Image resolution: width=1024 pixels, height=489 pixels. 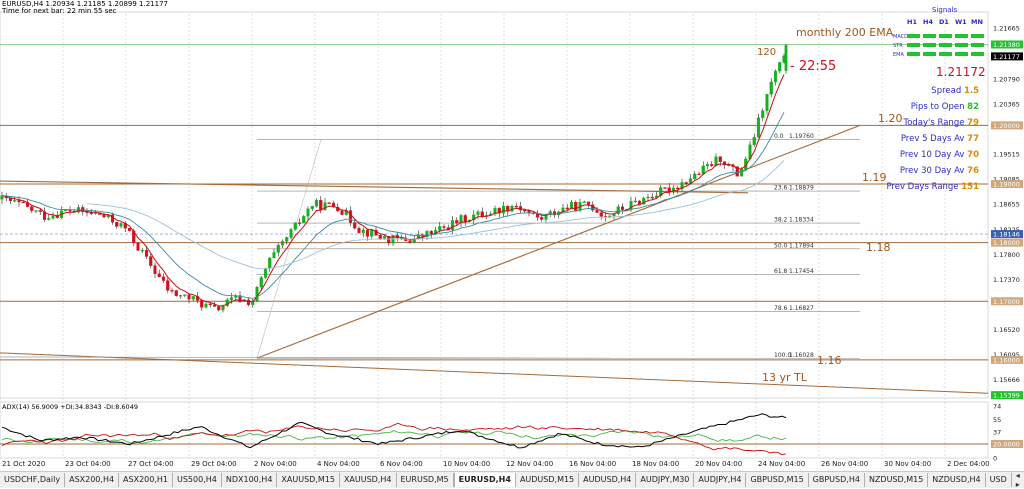 What do you see at coordinates (944, 22) in the screenshot?
I see `signal-timeframe: D1` at bounding box center [944, 22].